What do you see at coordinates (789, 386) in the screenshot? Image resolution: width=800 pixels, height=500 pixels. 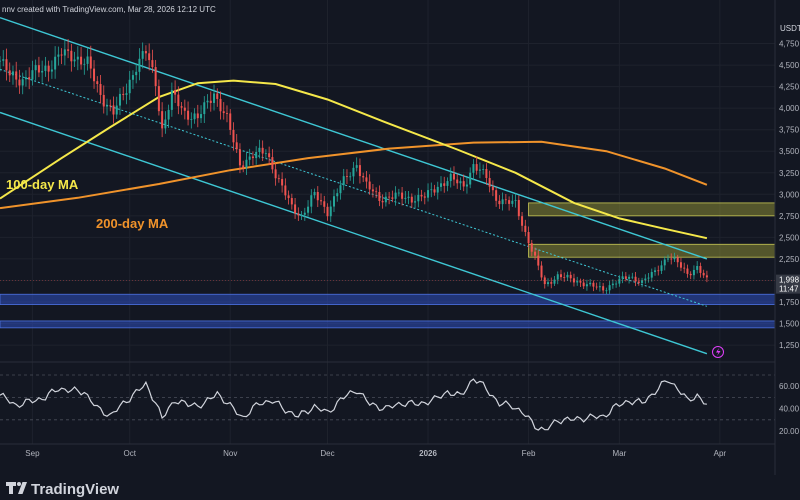 I see `rsi-tick-label: 60.00` at bounding box center [789, 386].